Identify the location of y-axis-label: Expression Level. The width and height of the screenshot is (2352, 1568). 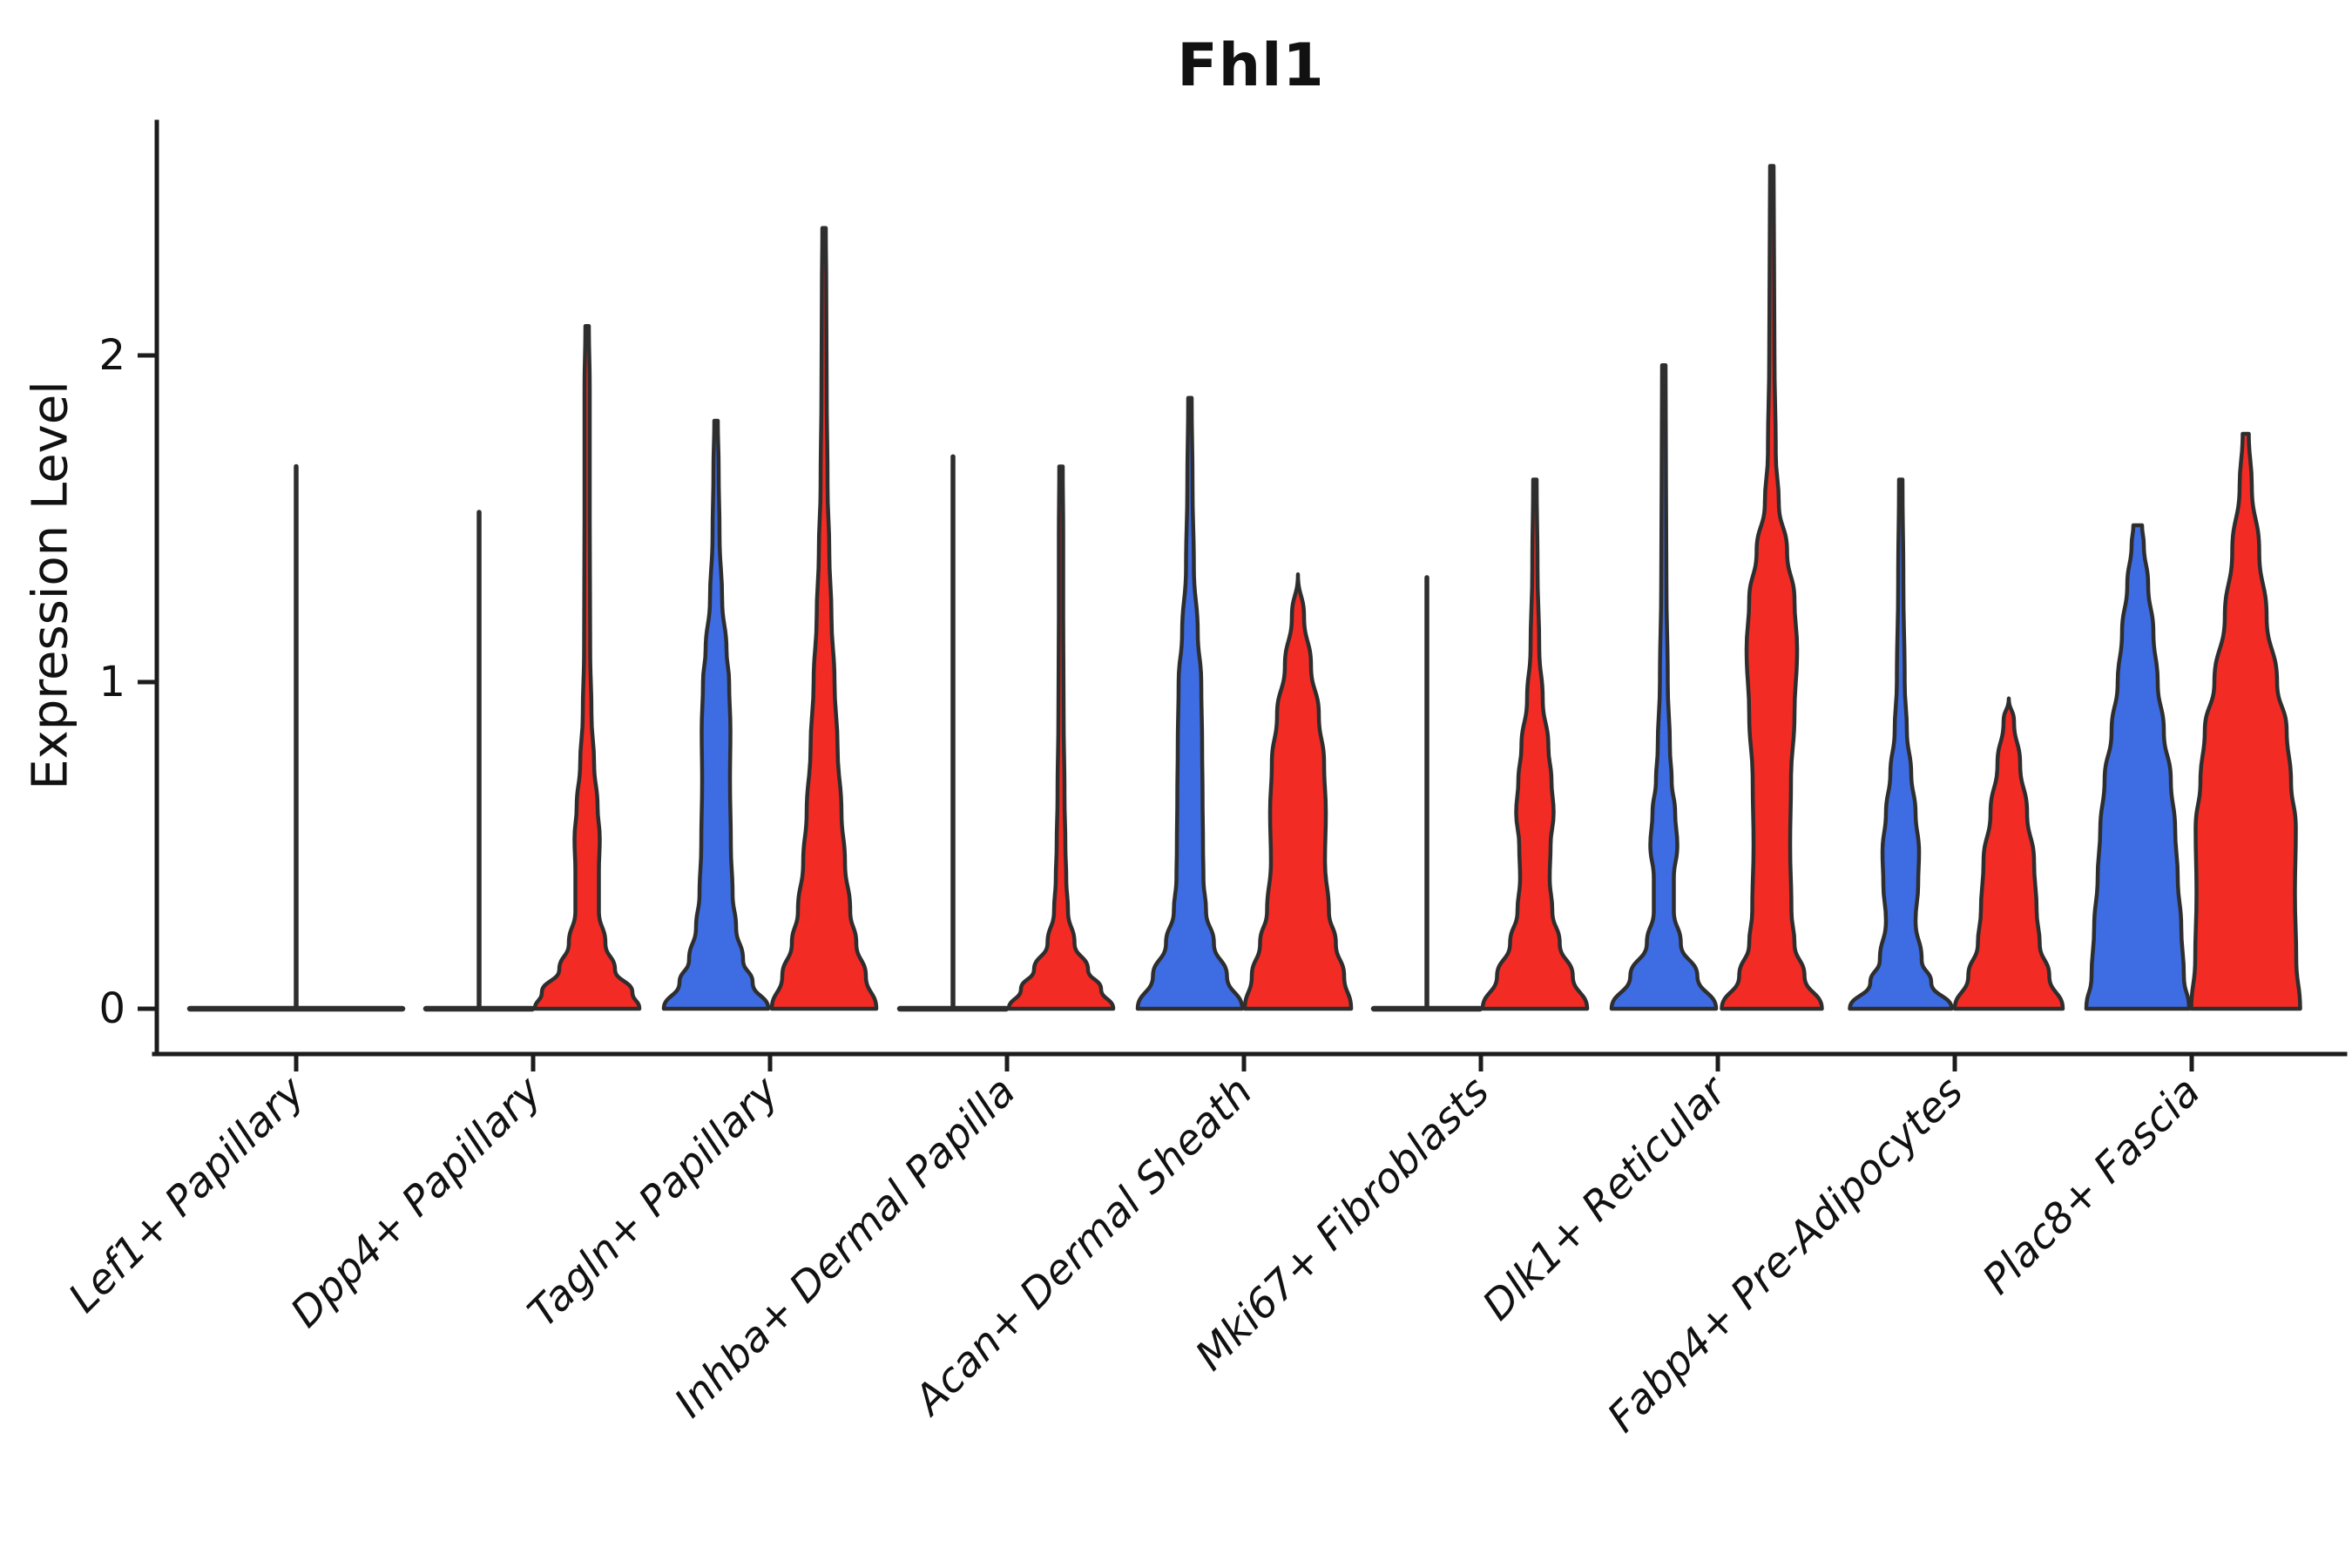
(50, 585).